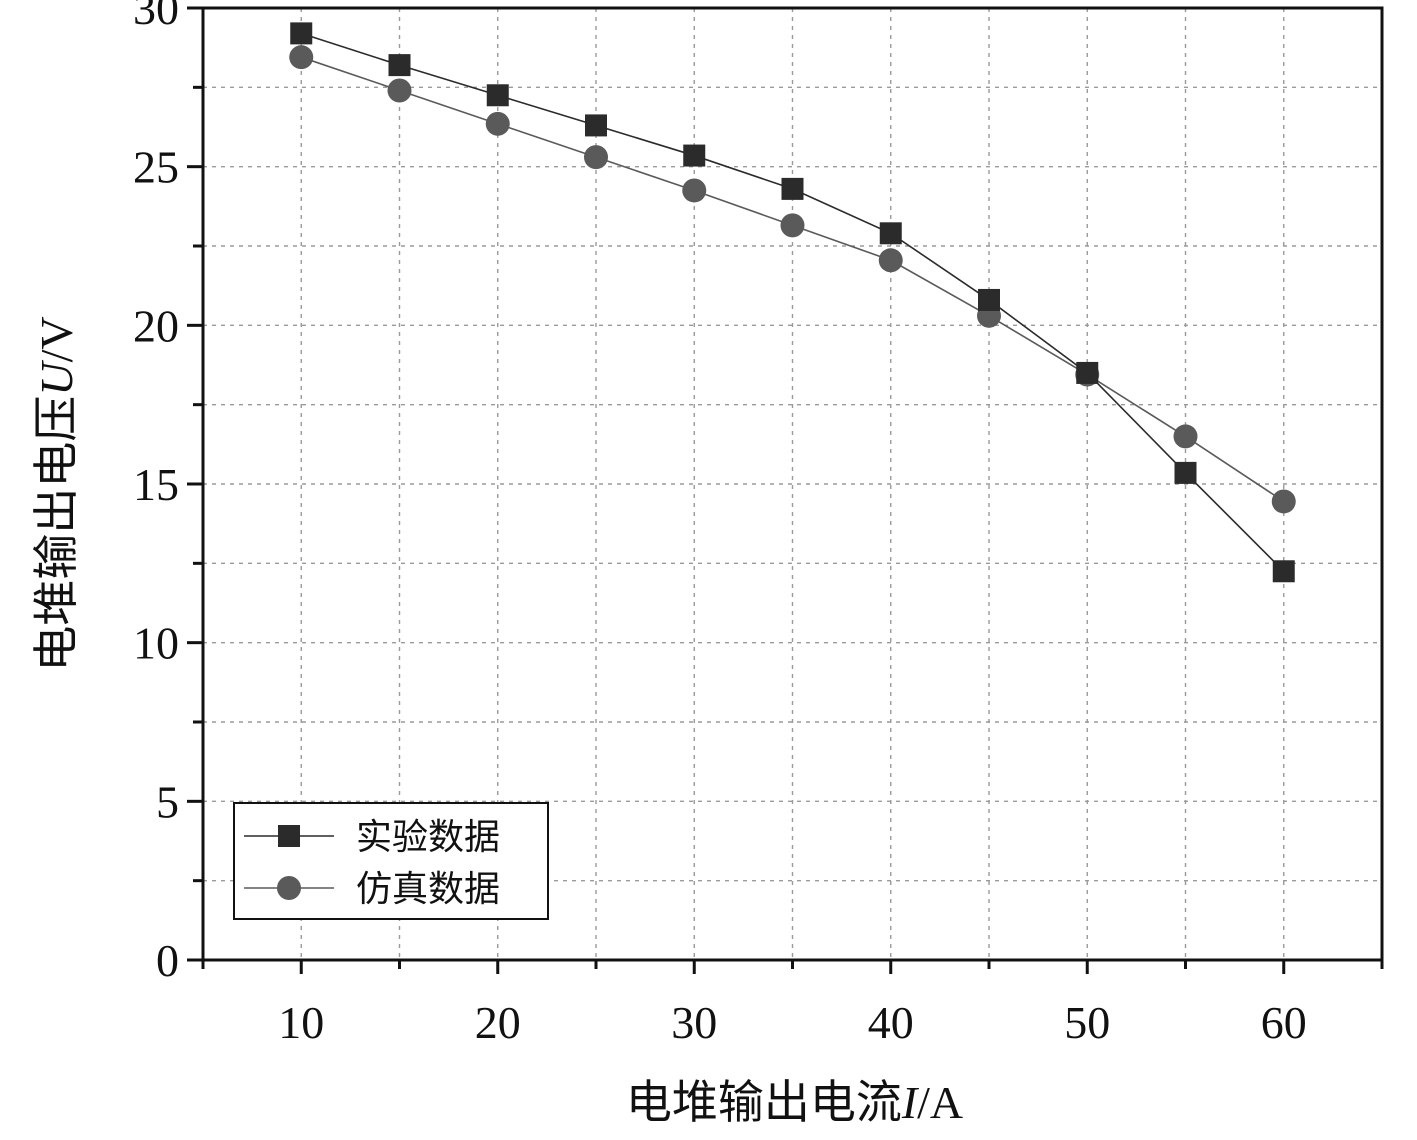  I want to click on y-tick-label: 10, so click(156, 643).